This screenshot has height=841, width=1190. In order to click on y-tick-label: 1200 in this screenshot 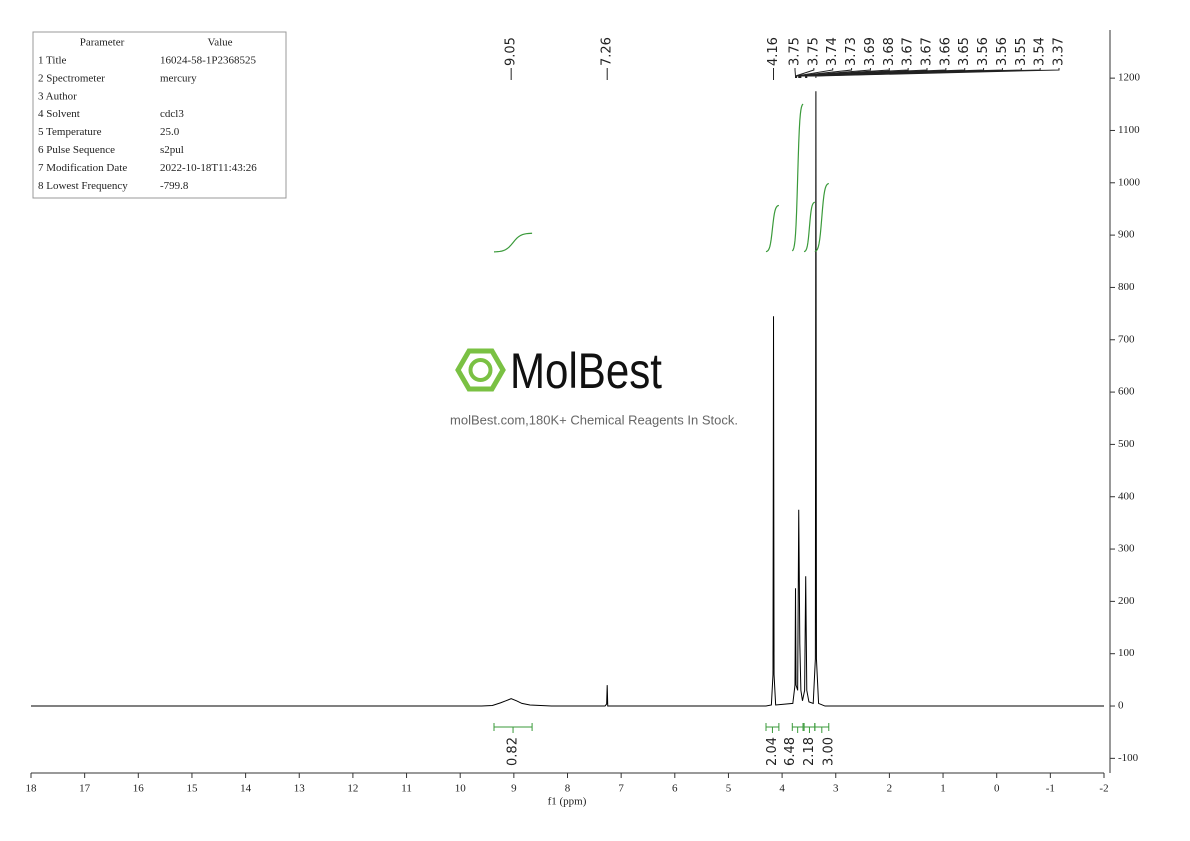, I will do `click(1129, 78)`.